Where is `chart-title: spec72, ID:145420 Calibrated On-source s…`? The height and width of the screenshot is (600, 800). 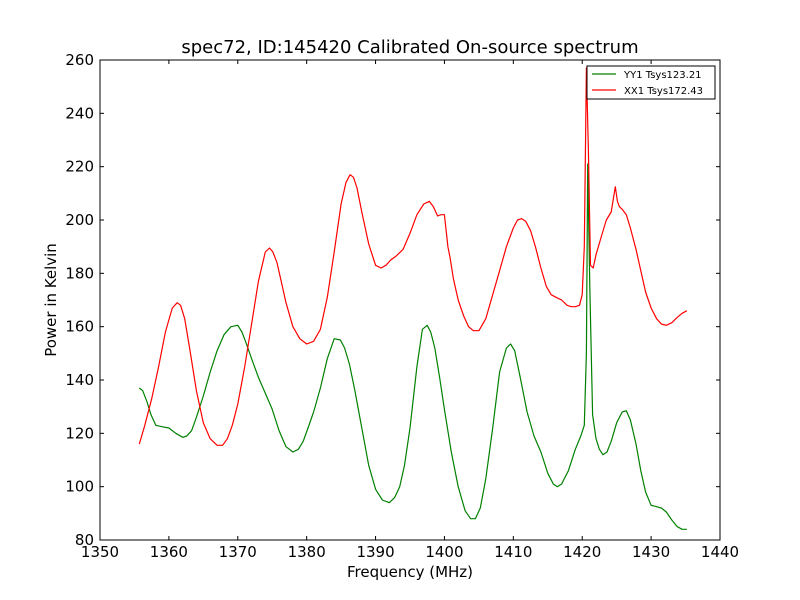 chart-title: spec72, ID:145420 Calibrated On-source s… is located at coordinates (409, 47).